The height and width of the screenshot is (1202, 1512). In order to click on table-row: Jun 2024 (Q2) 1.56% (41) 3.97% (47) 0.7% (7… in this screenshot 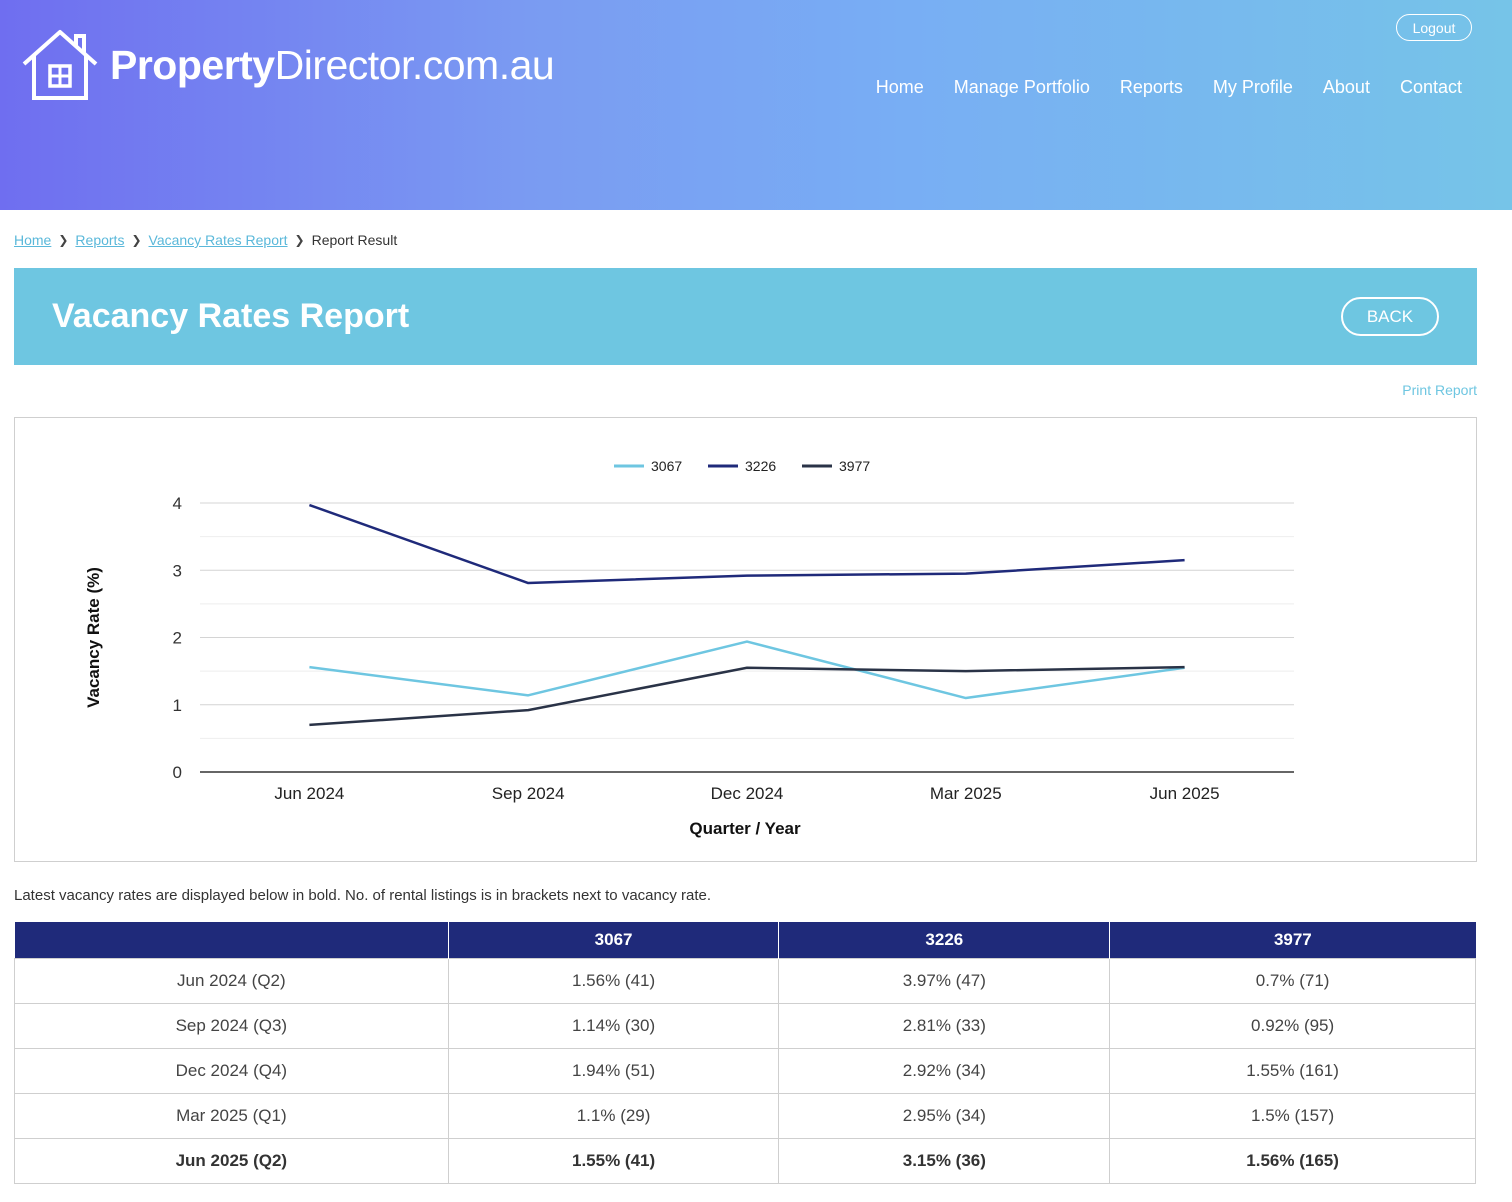, I will do `click(745, 980)`.